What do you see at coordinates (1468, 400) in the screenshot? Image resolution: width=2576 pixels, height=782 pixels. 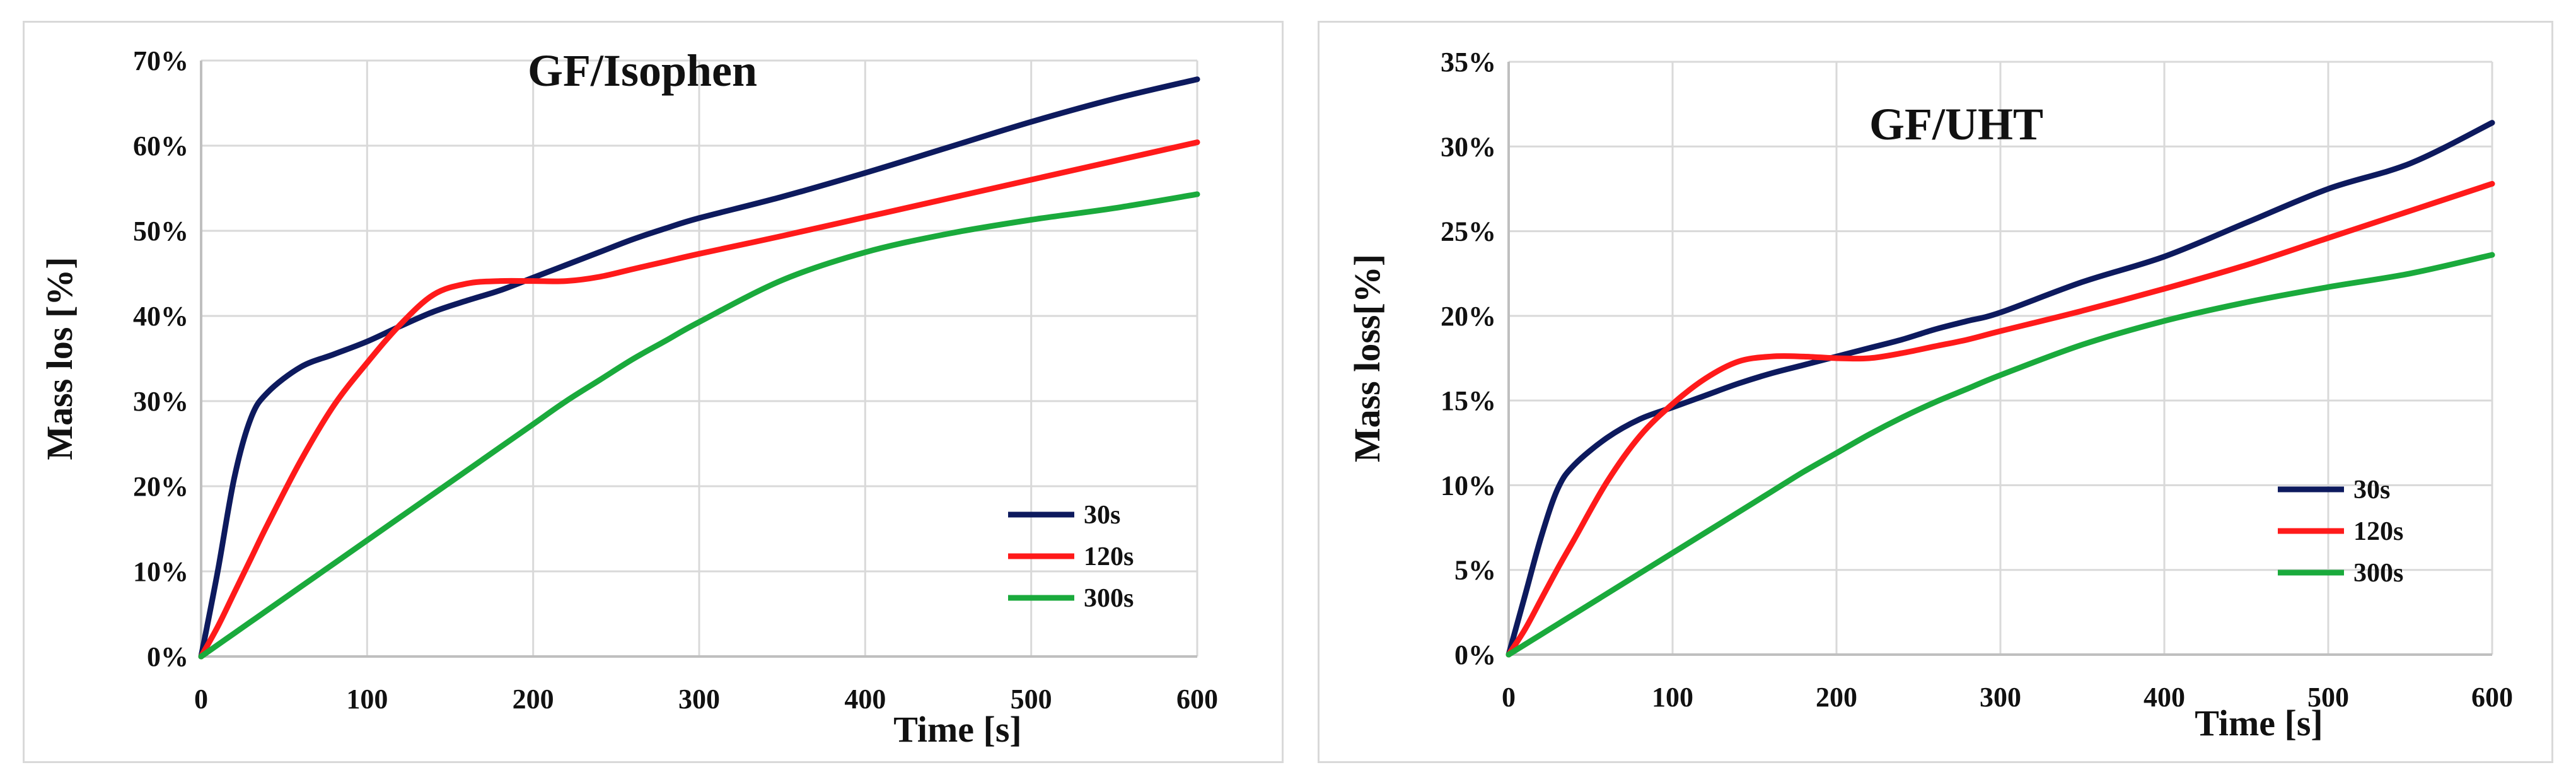 I see `y-tick-label: 15%` at bounding box center [1468, 400].